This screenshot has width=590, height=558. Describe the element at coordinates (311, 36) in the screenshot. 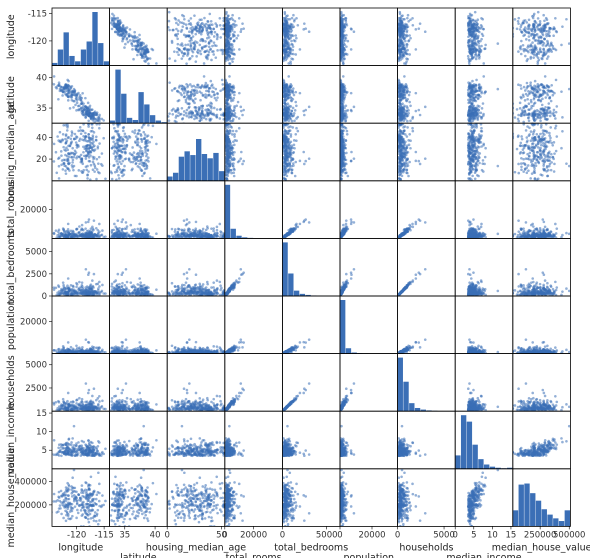

I see `cell-longitude-vs-total_bedrooms` at that location.